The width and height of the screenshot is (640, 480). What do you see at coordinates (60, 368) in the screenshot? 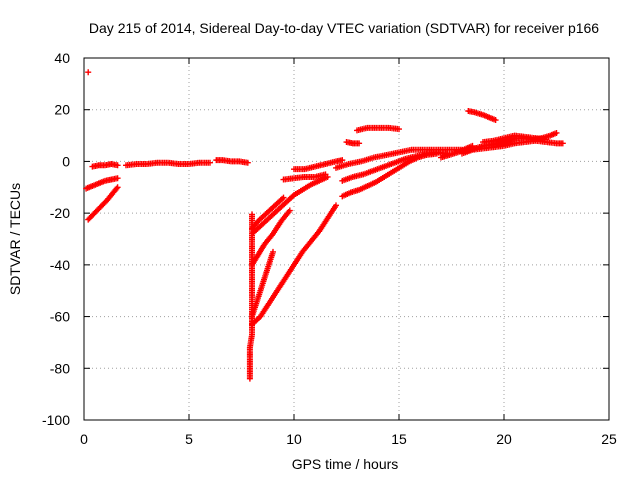
I see `y-tick-label: -80` at bounding box center [60, 368].